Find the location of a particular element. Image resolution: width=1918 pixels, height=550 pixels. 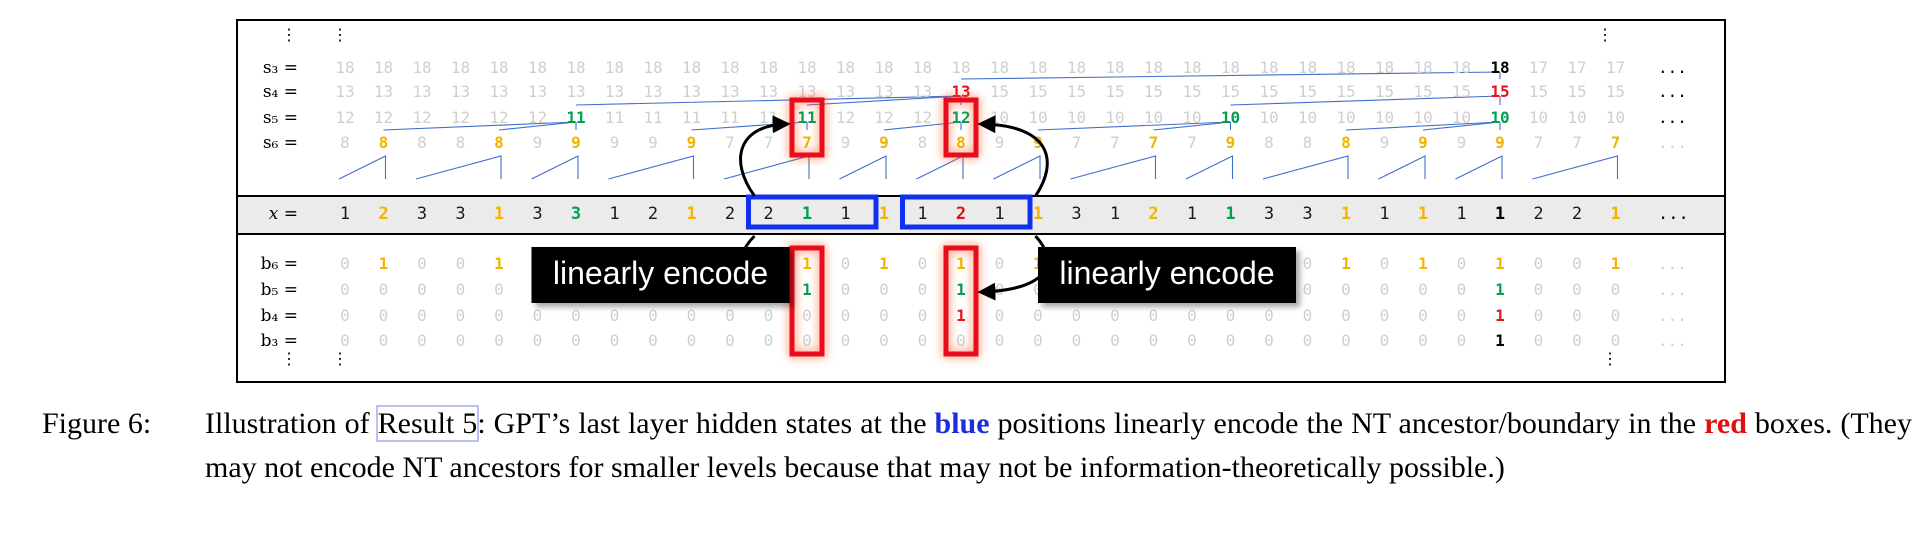

row-label-b6: b₆ = is located at coordinates (279, 264).